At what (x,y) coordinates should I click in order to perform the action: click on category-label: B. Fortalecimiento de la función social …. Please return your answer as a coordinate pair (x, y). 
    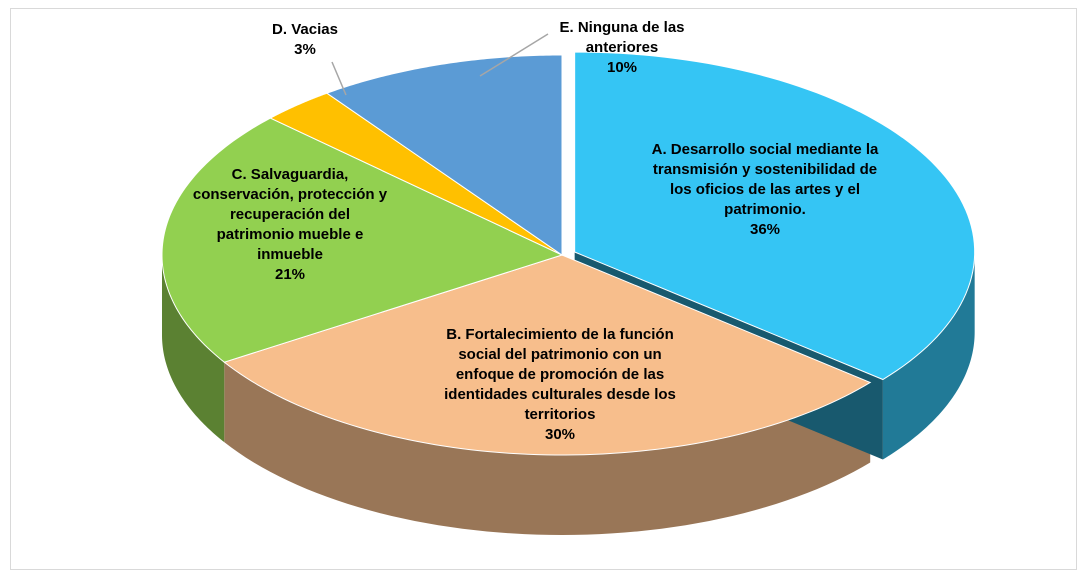
    Looking at the image, I should click on (560, 374).